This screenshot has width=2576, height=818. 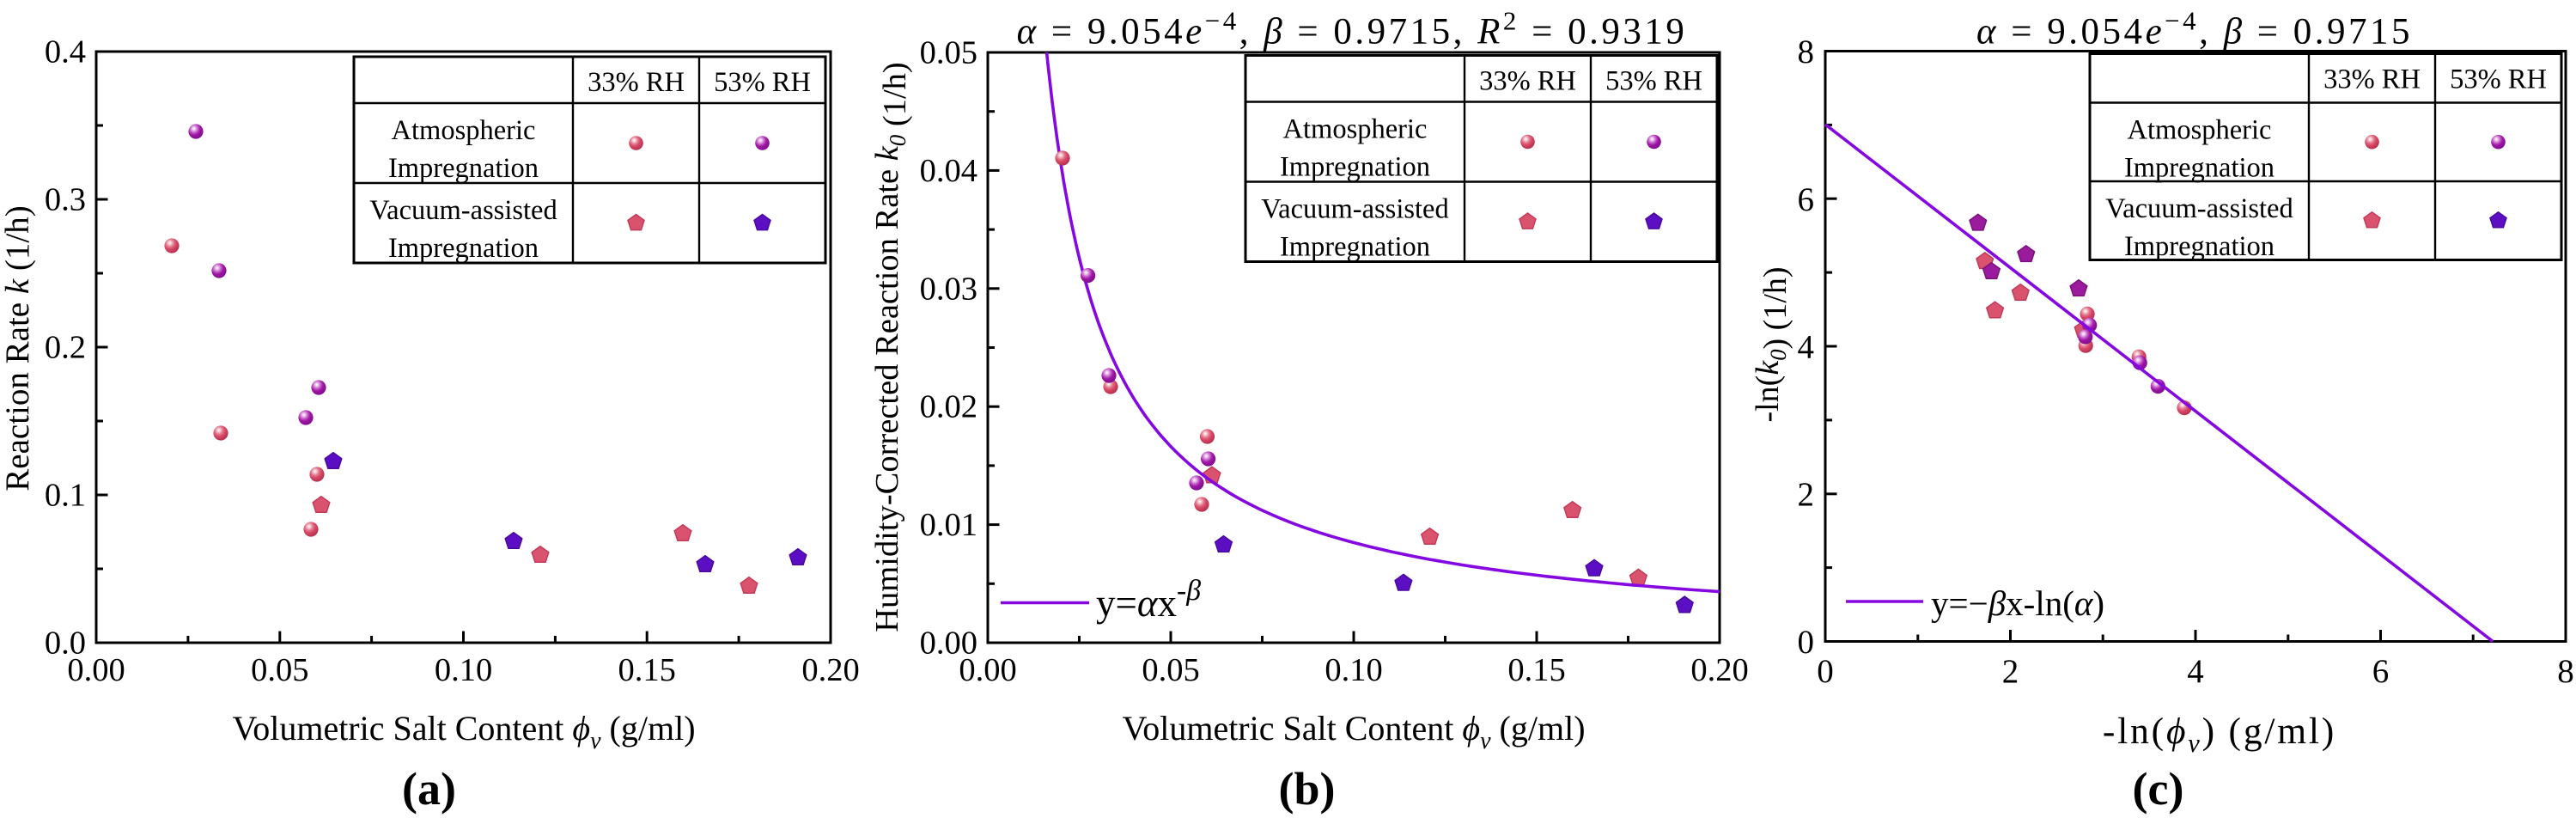 I want to click on svg-text: 0.03, so click(x=948, y=289).